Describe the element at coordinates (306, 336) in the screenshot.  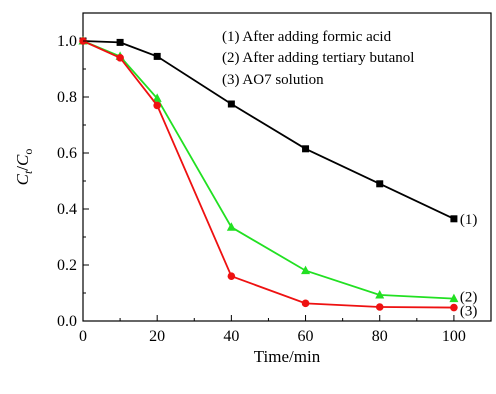
I see `x-tick-label: 60` at that location.